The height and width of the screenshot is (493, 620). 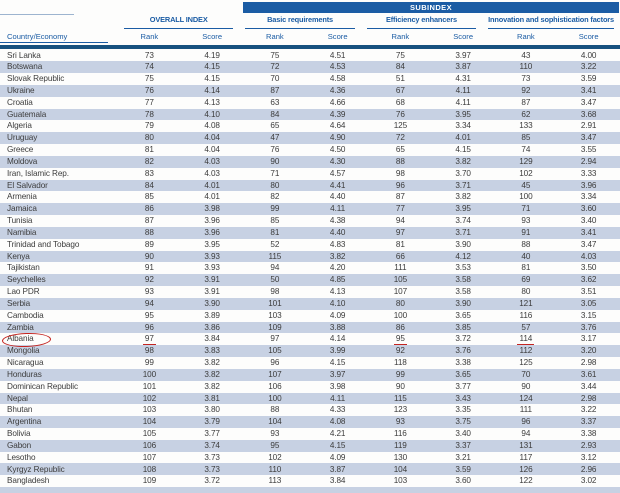 I want to click on value-cell: 3.72, so click(x=463, y=339).